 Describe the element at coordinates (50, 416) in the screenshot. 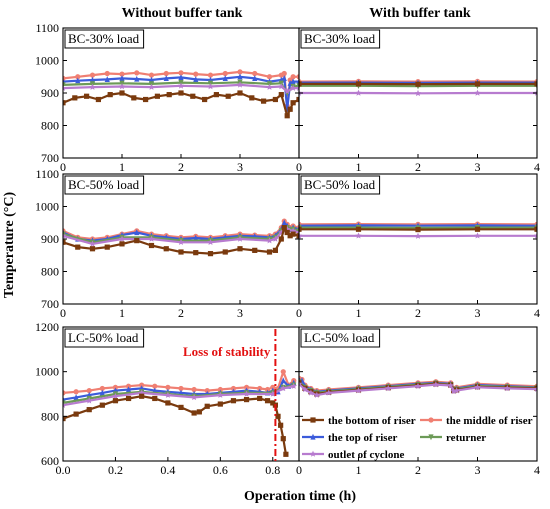

I see `y-tick-label: 800` at that location.